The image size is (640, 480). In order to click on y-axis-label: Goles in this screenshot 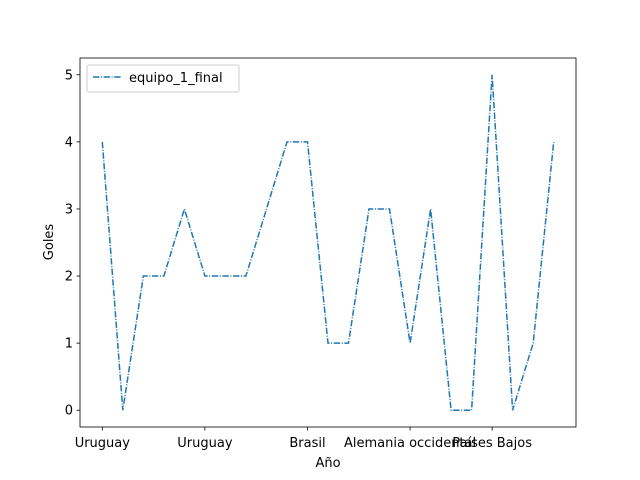, I will do `click(49, 242)`.